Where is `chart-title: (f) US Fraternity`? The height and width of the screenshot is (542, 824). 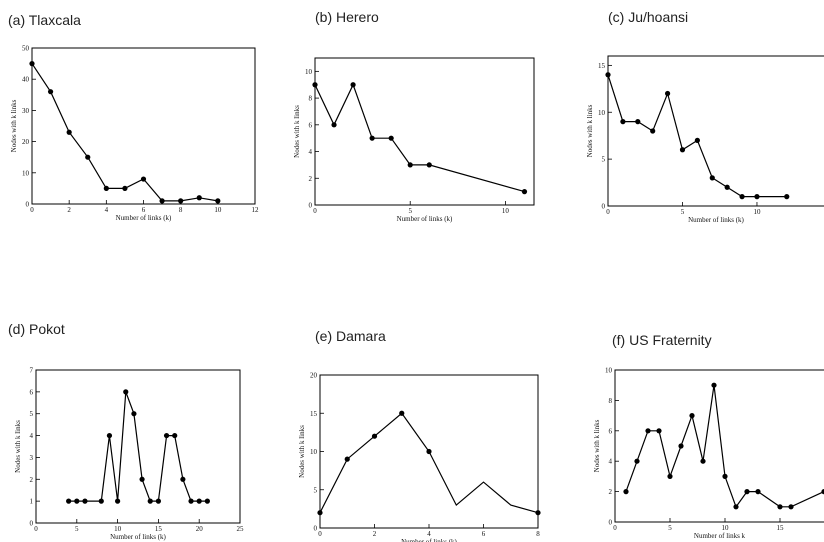
chart-title: (f) US Fraternity is located at coordinates (662, 340).